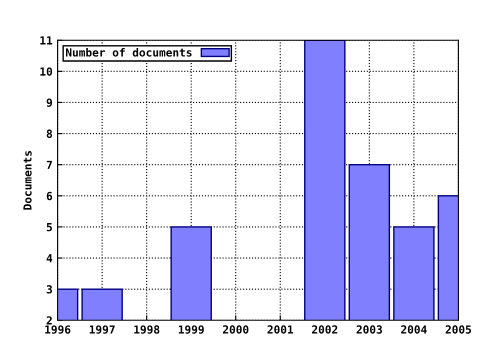 The width and height of the screenshot is (480, 350). I want to click on x-tick-label: 1997, so click(102, 329).